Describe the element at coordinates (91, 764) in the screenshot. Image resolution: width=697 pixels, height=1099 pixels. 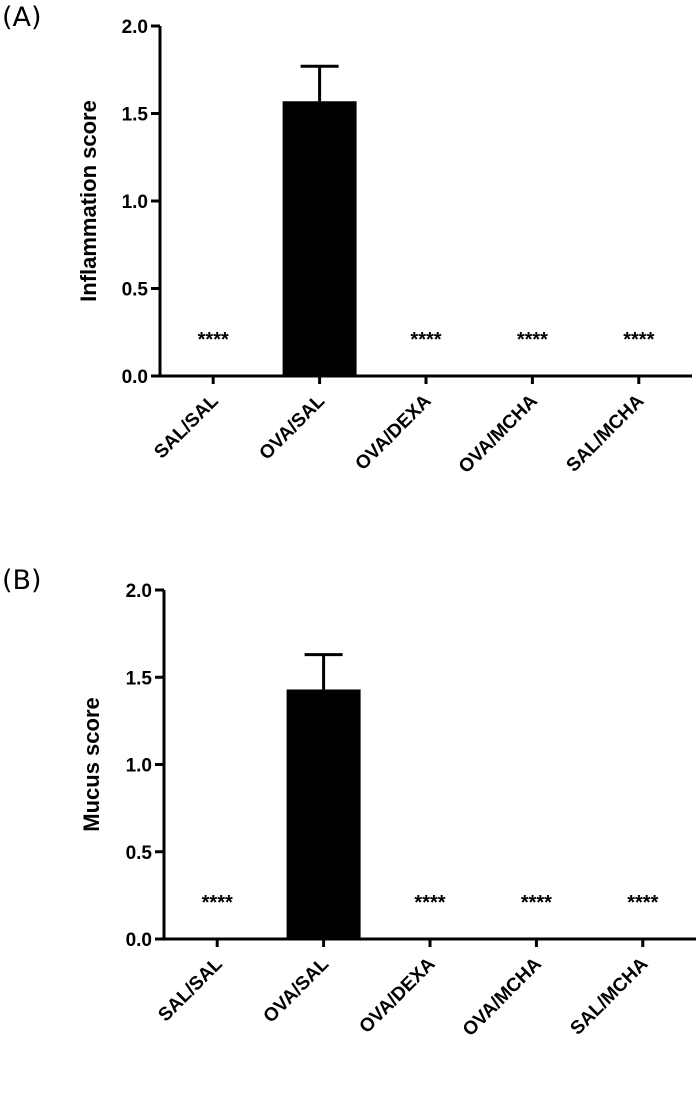
I see `y-axis-title: Mucus score` at that location.